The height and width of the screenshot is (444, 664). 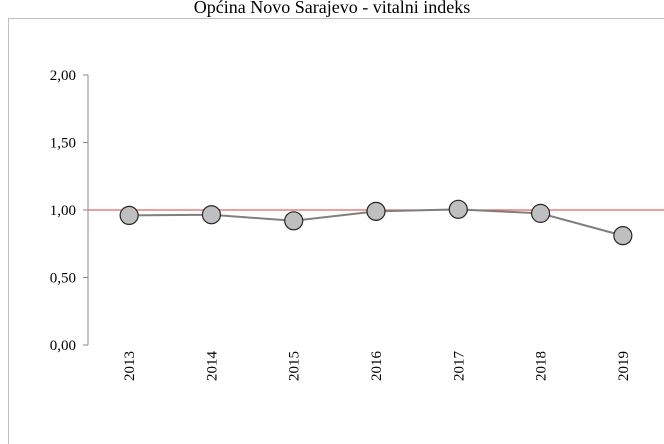 What do you see at coordinates (63, 346) in the screenshot?
I see `y-tick-label: 0,00` at bounding box center [63, 346].